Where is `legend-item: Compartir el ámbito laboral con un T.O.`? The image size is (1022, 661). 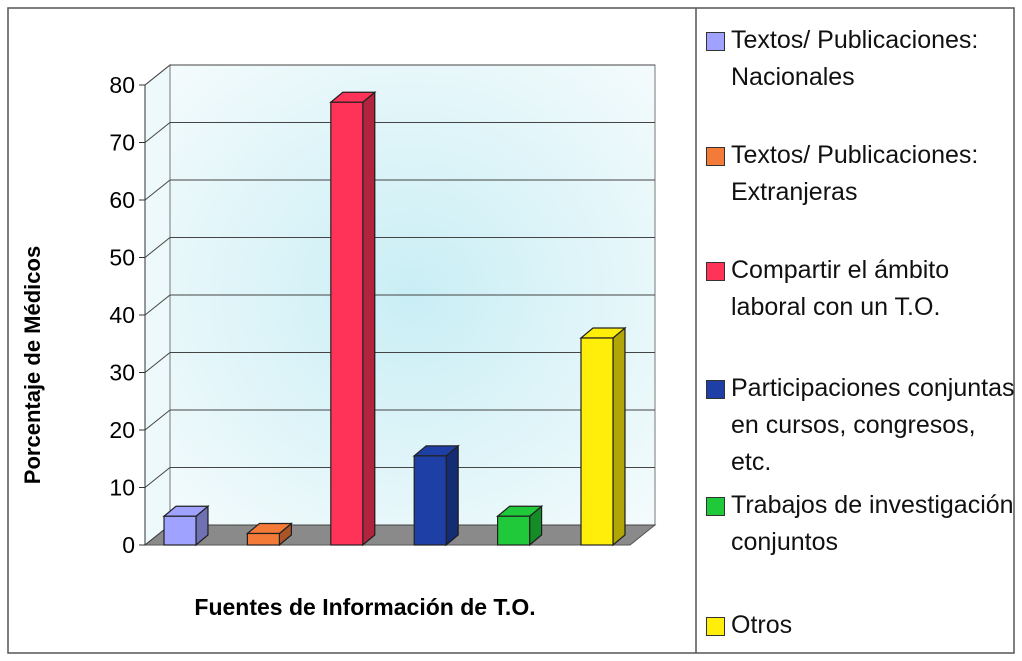 legend-item: Compartir el ámbito laboral con un T.O. is located at coordinates (864, 289).